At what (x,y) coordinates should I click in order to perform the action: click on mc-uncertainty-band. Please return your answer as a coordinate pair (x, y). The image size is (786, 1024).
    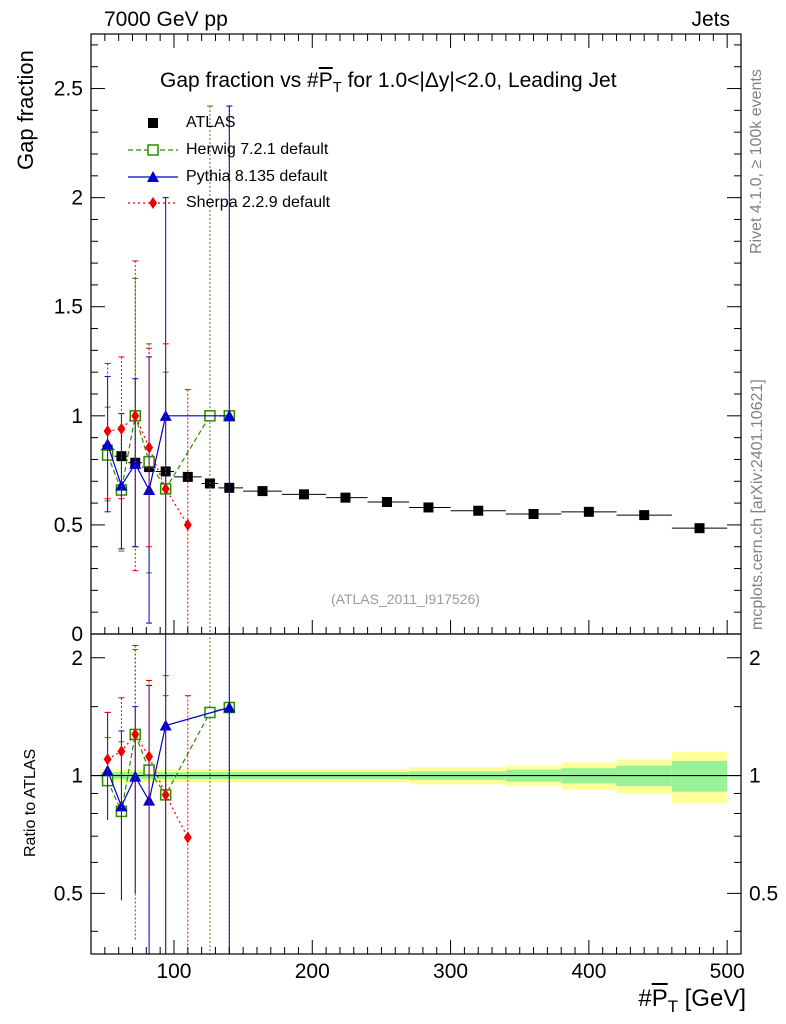
    Looking at the image, I should click on (414, 777).